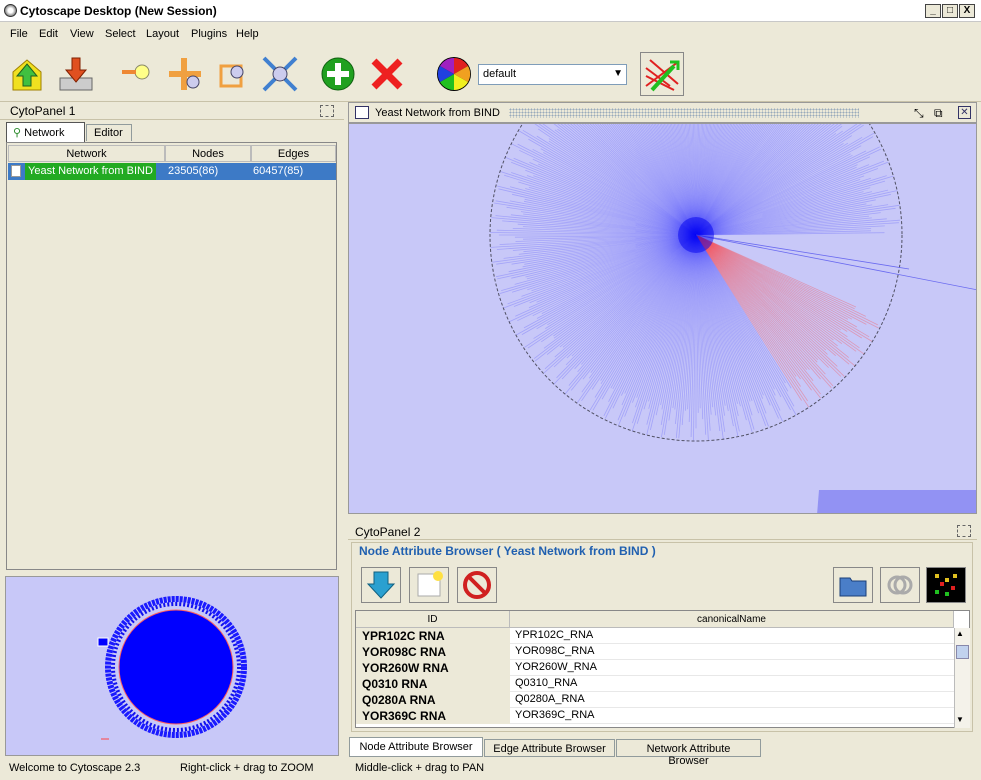 The height and width of the screenshot is (780, 981). I want to click on row-canonical-name: YOR098C_RNA, so click(555, 651).